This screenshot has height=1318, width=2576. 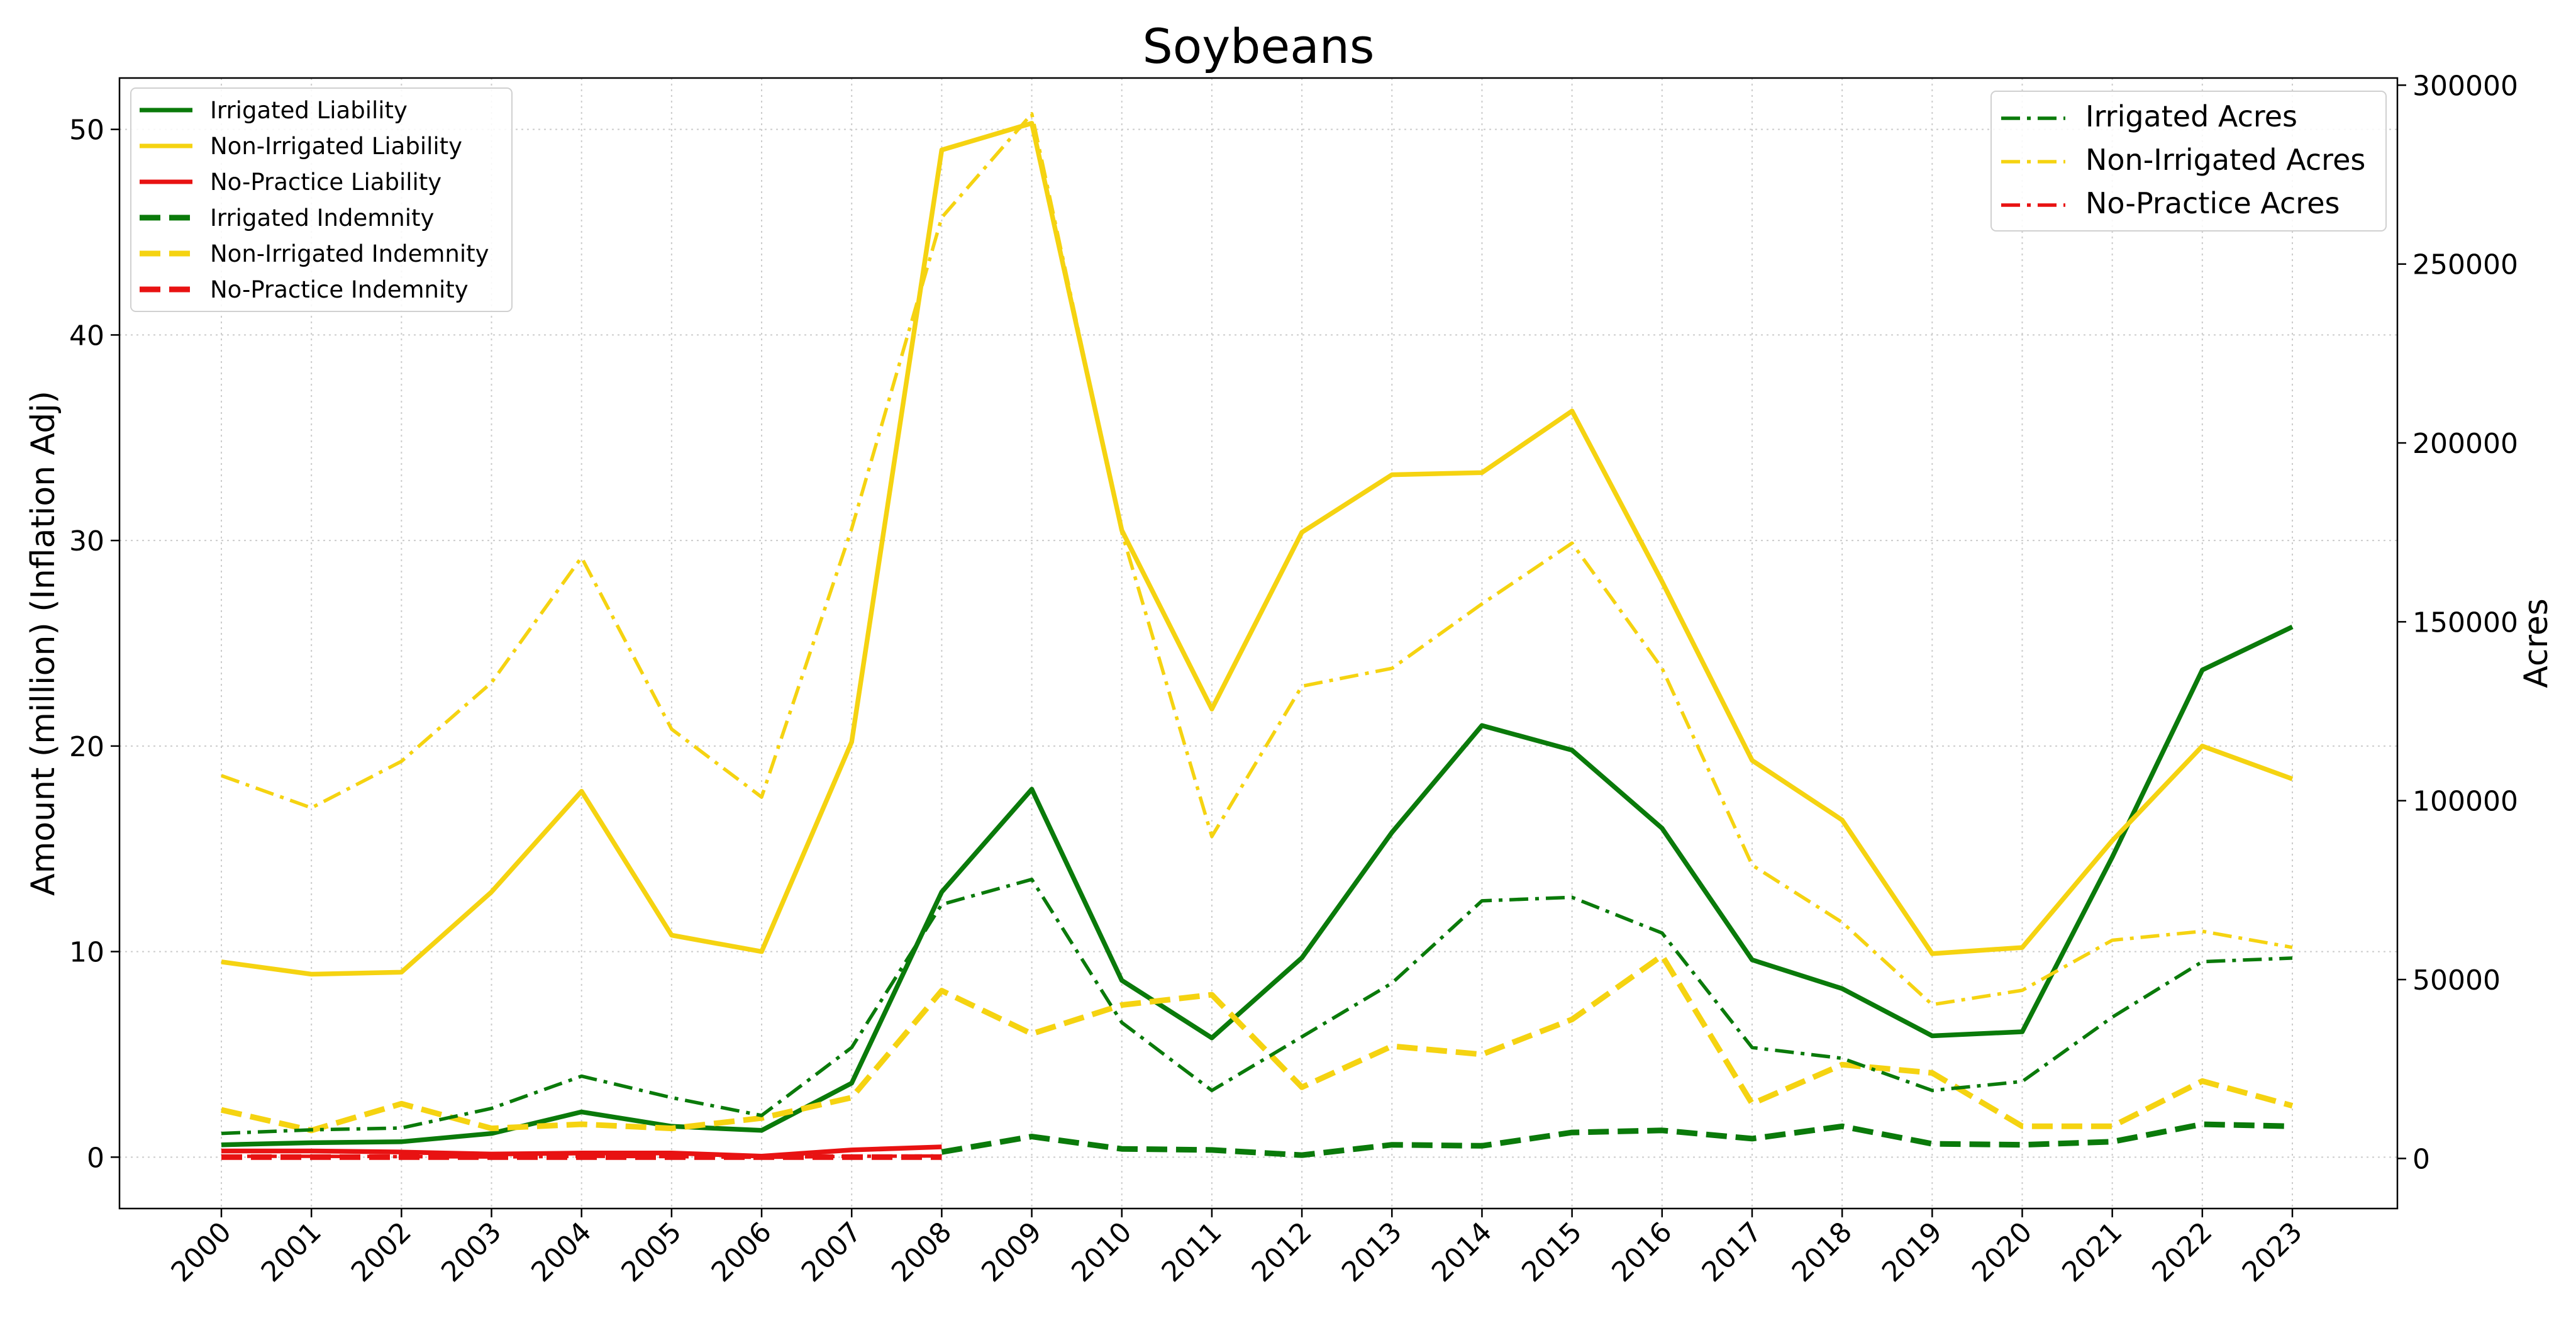 What do you see at coordinates (742, 1252) in the screenshot?
I see `x-tick-label: 2006` at bounding box center [742, 1252].